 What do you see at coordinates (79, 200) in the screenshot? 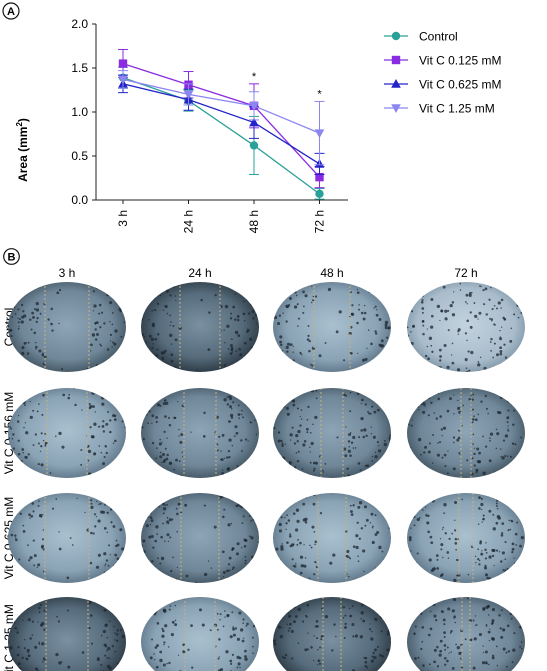
I see `y-tick-label: 0.0` at bounding box center [79, 200].